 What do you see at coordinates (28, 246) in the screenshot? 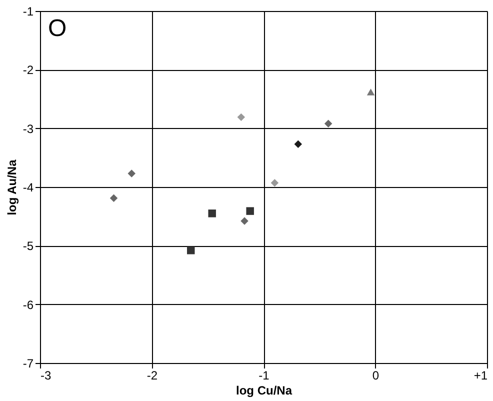
I see `y-tick-label: -5` at bounding box center [28, 246].